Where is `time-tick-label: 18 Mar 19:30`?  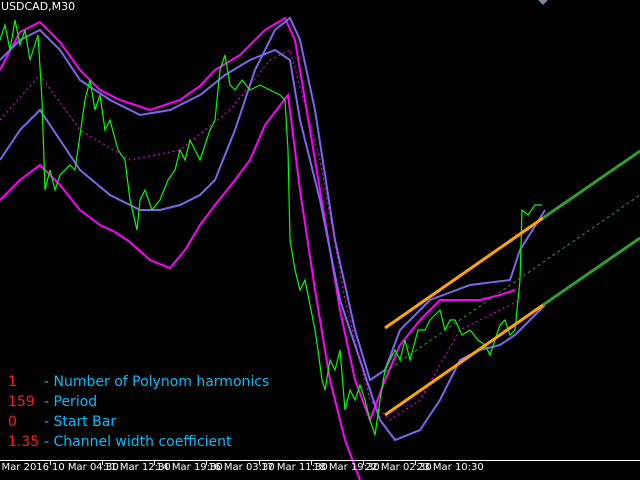
time-tick-label: 18 Mar 19:30 is located at coordinates (346, 467).